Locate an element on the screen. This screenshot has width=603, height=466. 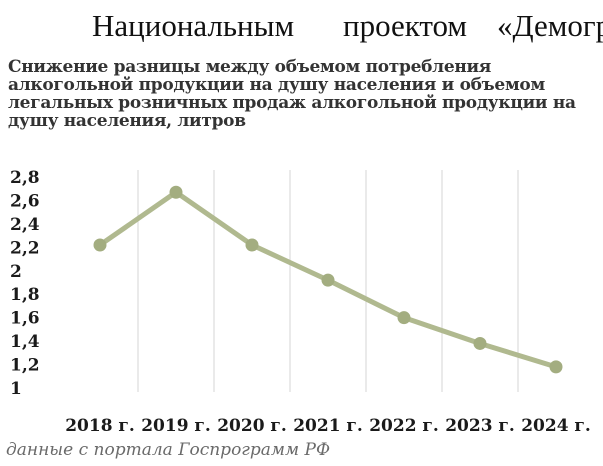
y-tick-label: 1 is located at coordinates (16, 389).